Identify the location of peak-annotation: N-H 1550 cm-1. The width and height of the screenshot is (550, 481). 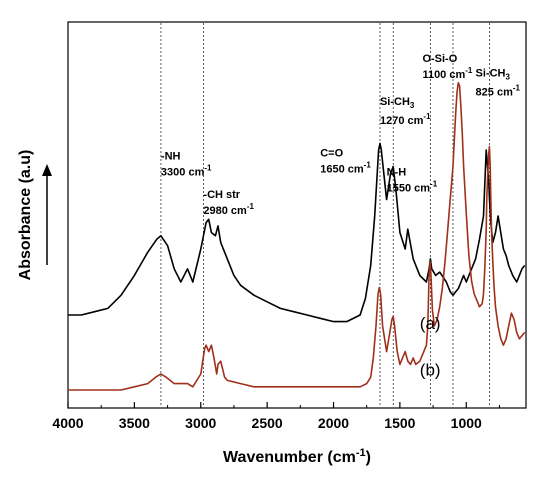
(412, 181).